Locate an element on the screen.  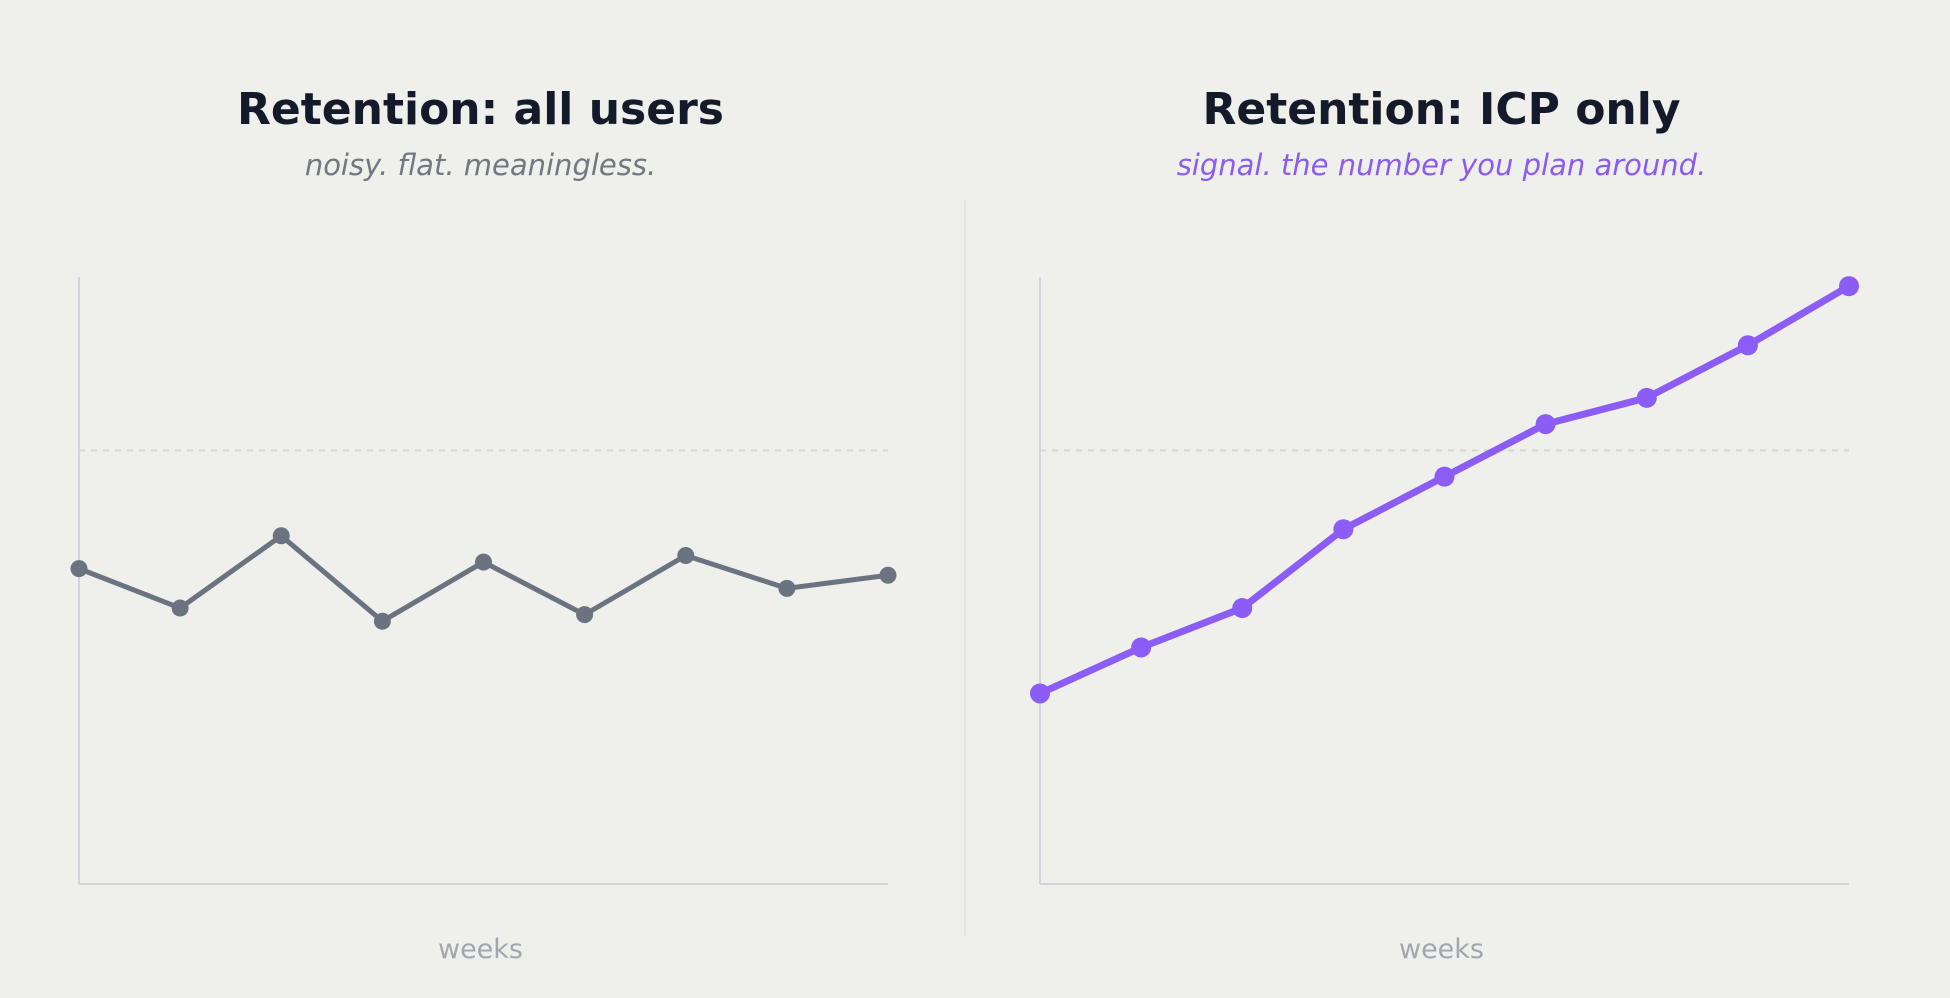
chart-title: Retention: ICP only is located at coordinates (1441, 109).